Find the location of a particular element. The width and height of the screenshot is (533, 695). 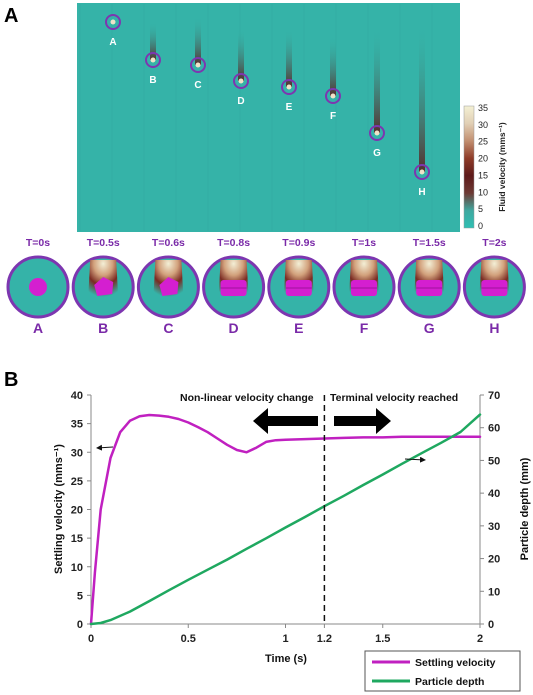

x-tick-label: 0 is located at coordinates (91, 639).